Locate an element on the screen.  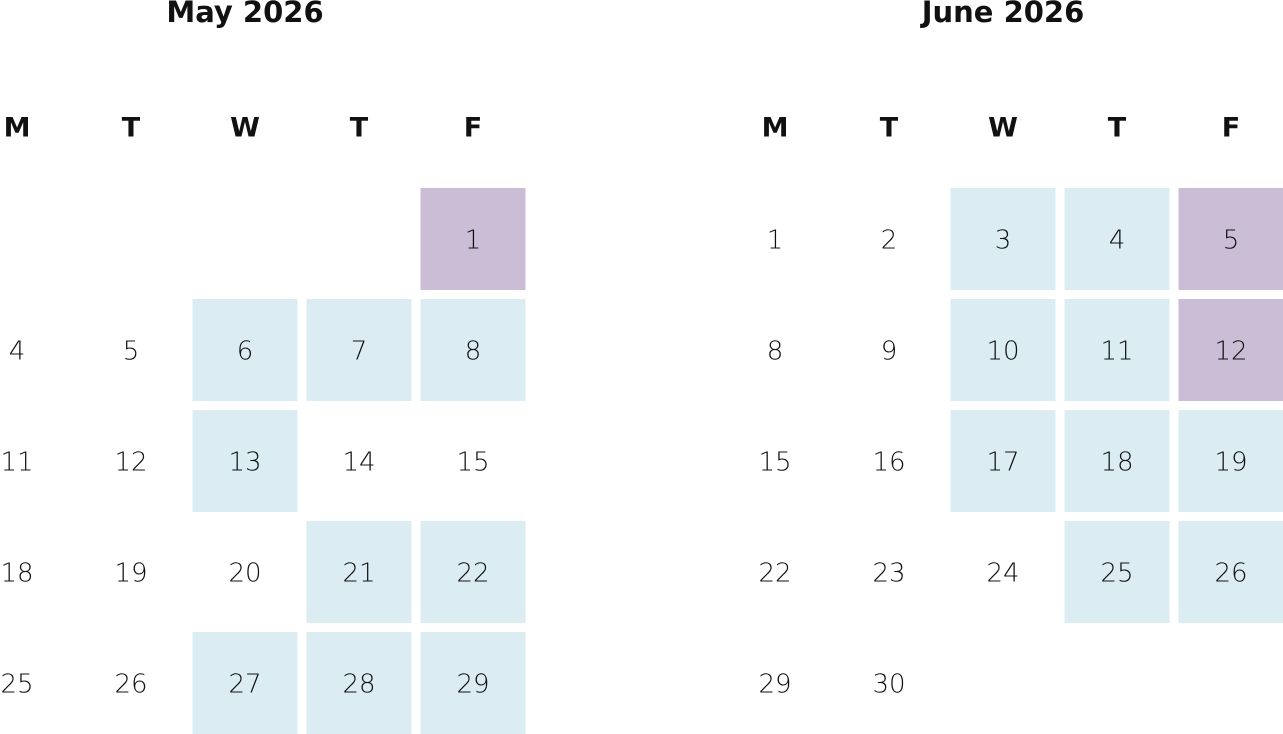
day-number: 13 is located at coordinates (244, 463).